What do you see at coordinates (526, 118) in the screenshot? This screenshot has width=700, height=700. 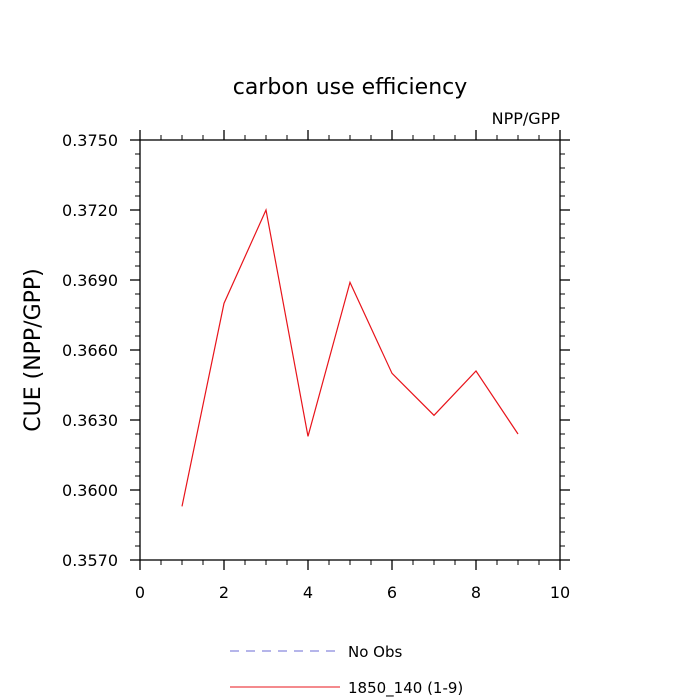 I see `chart-subtitle: NPP/GPP` at bounding box center [526, 118].